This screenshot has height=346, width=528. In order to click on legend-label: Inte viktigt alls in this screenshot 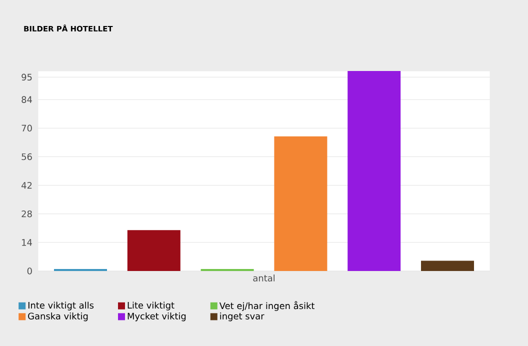, I will do `click(61, 306)`.